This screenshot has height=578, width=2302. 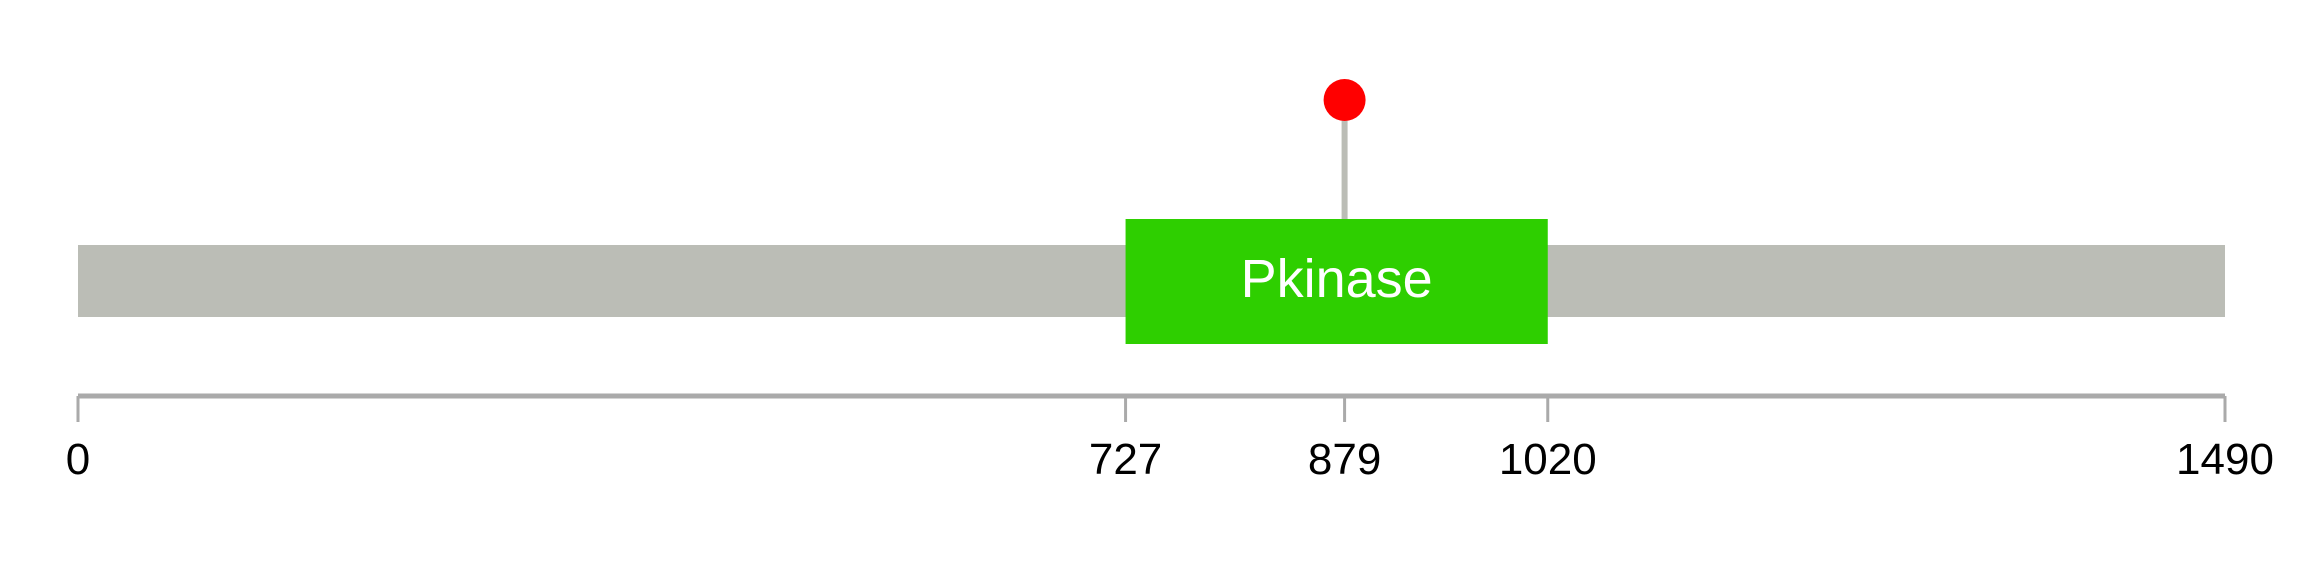 What do you see at coordinates (1344, 100) in the screenshot?
I see `mutation-marker` at bounding box center [1344, 100].